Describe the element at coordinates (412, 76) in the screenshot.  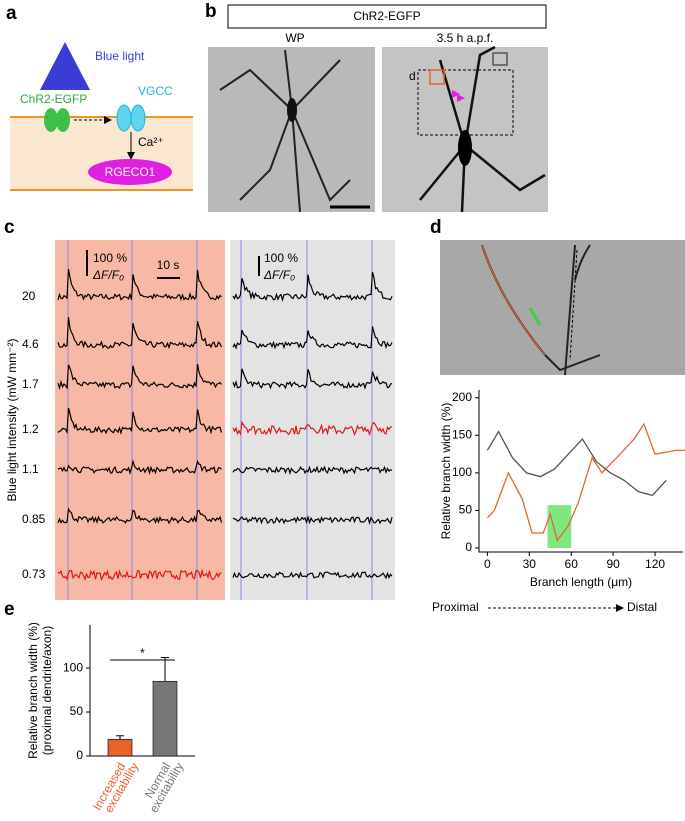
I see `inset-label: d` at that location.